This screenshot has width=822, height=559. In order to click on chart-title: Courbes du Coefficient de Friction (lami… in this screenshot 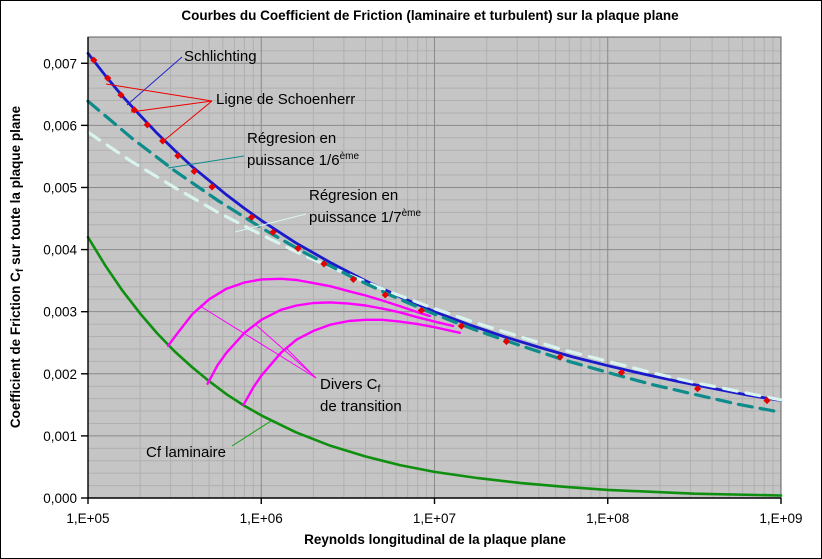, I will do `click(430, 15)`.